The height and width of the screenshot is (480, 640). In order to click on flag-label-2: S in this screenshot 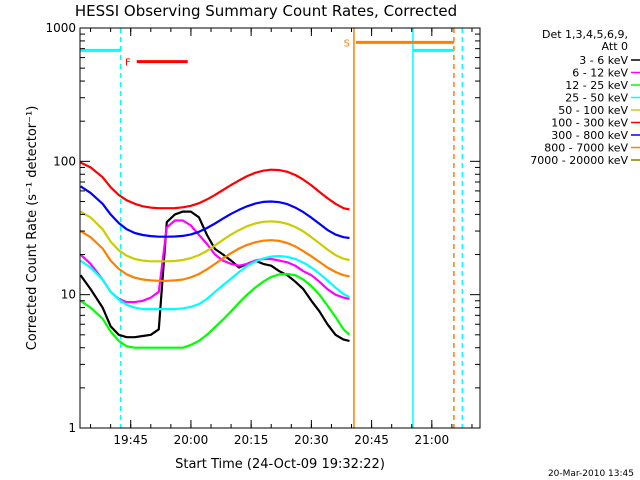, I will do `click(347, 43)`.